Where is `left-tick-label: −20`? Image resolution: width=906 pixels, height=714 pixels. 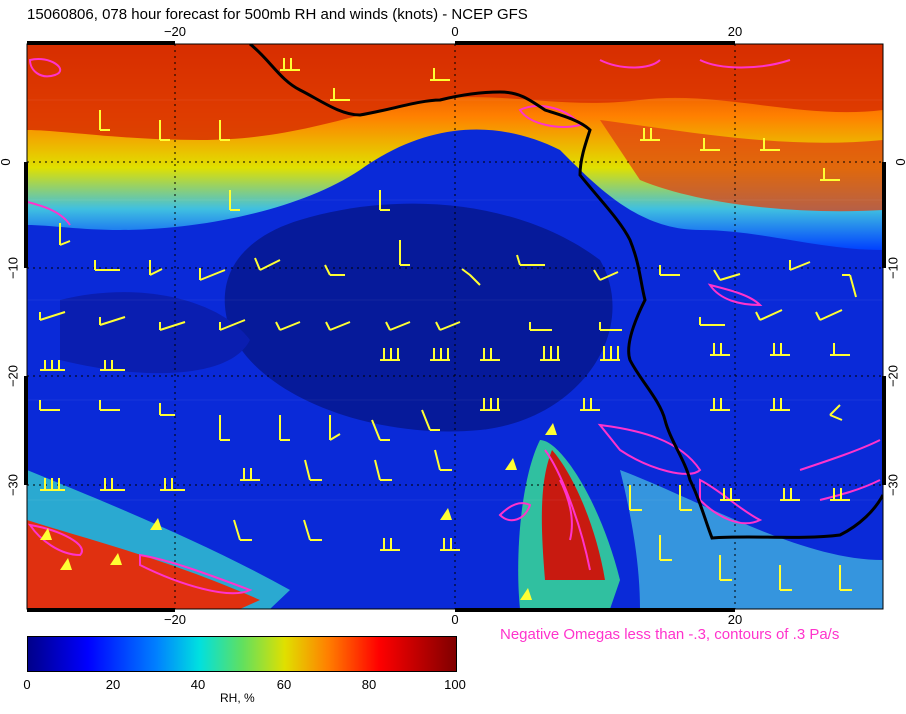
left-tick-label: −20 is located at coordinates (13, 376).